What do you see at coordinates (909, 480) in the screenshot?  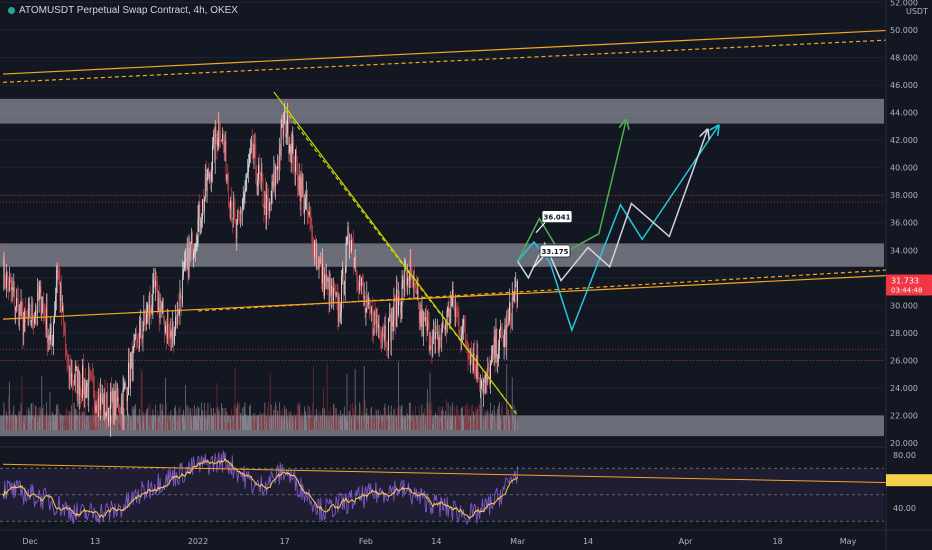 I see `rsi-ma-badge` at bounding box center [909, 480].